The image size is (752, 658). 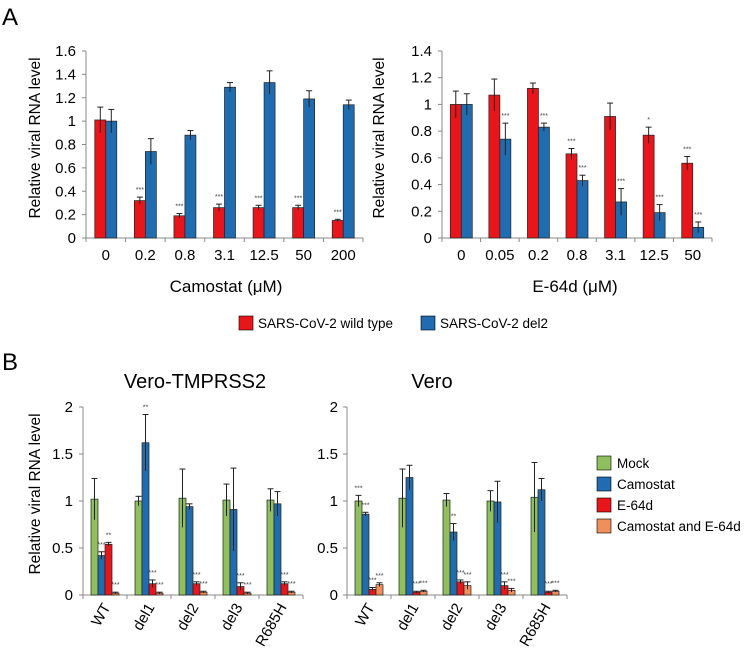 What do you see at coordinates (188, 617) in the screenshot?
I see `x-tick-label-del2: del2` at bounding box center [188, 617].